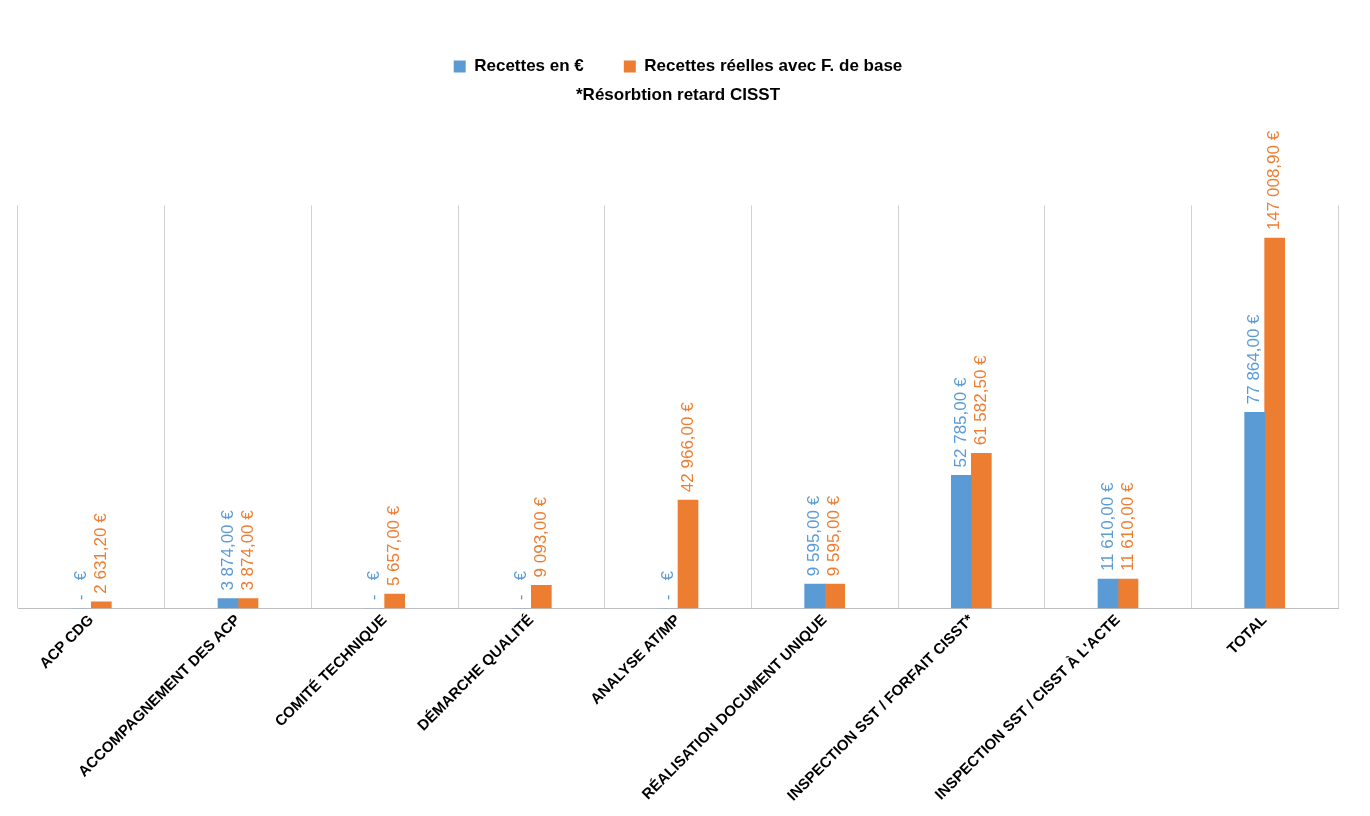 Image resolution: width=1370 pixels, height=816 pixels. Describe the element at coordinates (687, 447) in the screenshot. I see `data-label: 42 966,00 €` at that location.